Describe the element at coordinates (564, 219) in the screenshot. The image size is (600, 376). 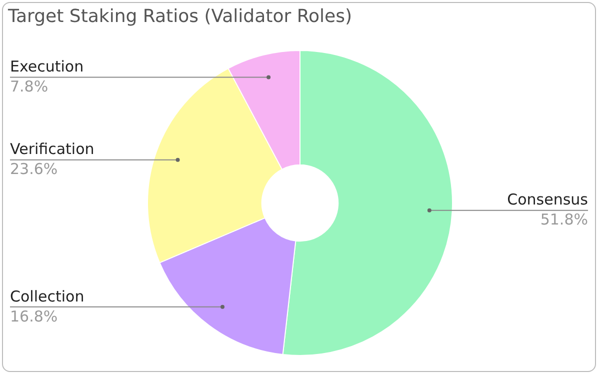
I see `data-label: 51.8%` at that location.